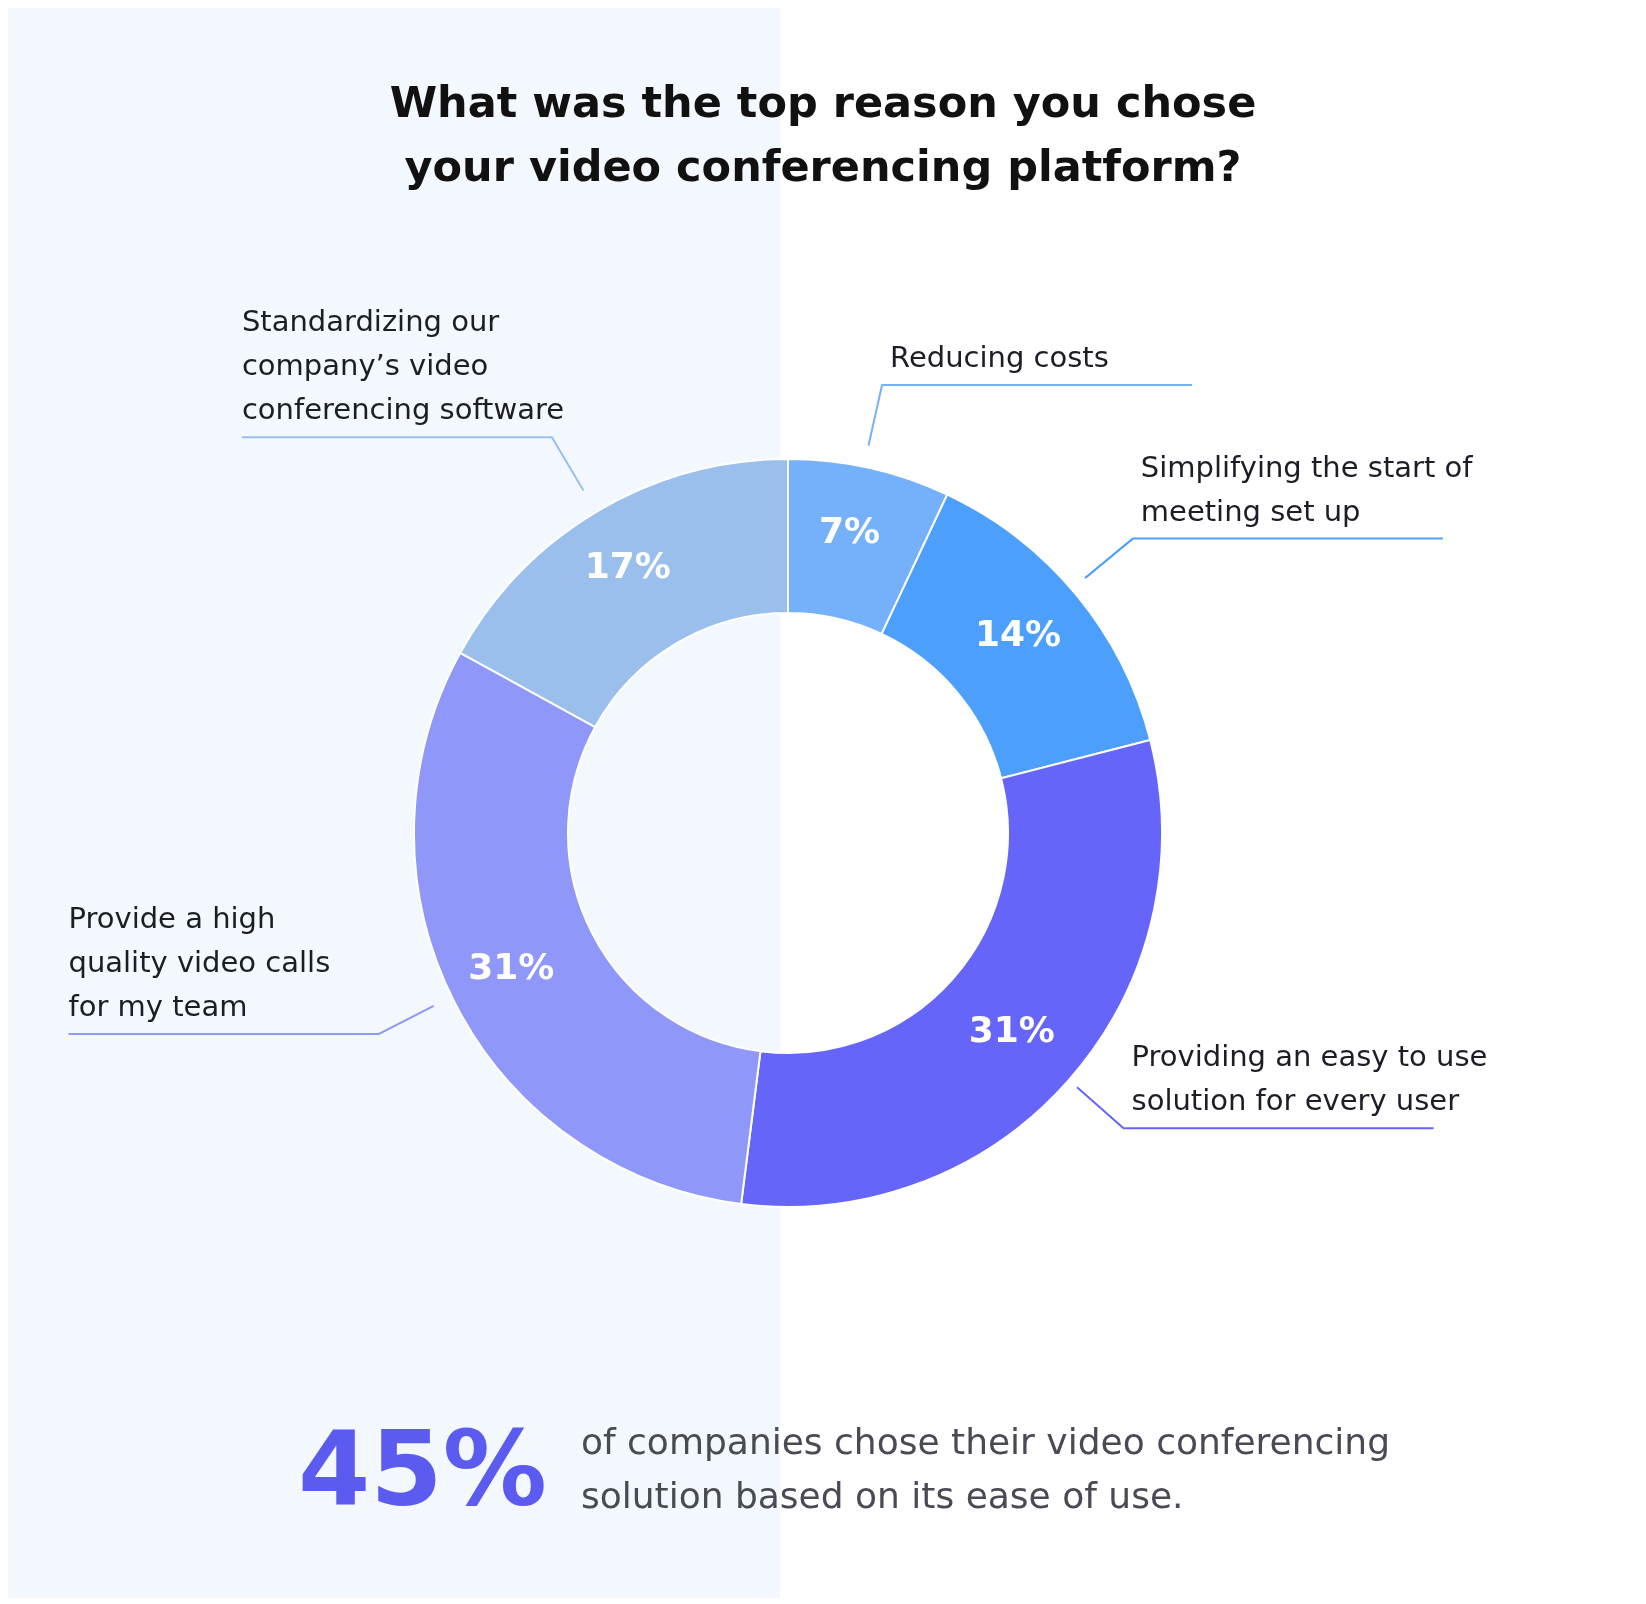 The height and width of the screenshot is (1604, 1646). Describe the element at coordinates (1309, 1078) in the screenshot. I see `slice-label: Providing an easy to use solution for every user` at that location.